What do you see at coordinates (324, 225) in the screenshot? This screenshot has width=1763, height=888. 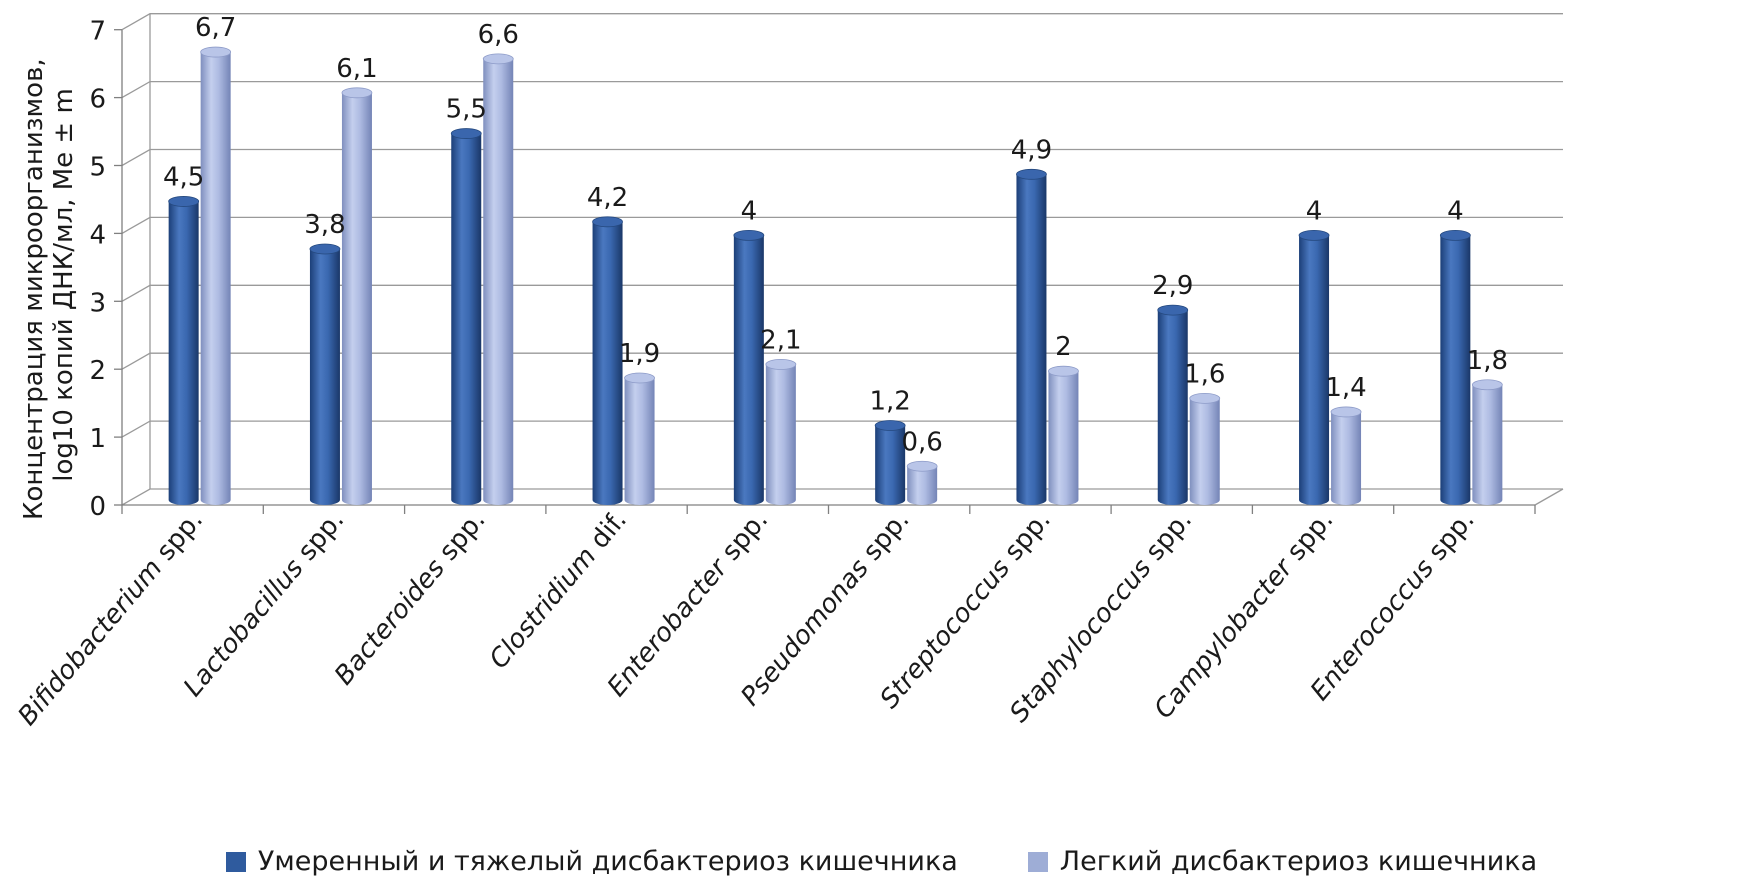 I see `data-label: 3,8` at bounding box center [324, 225].